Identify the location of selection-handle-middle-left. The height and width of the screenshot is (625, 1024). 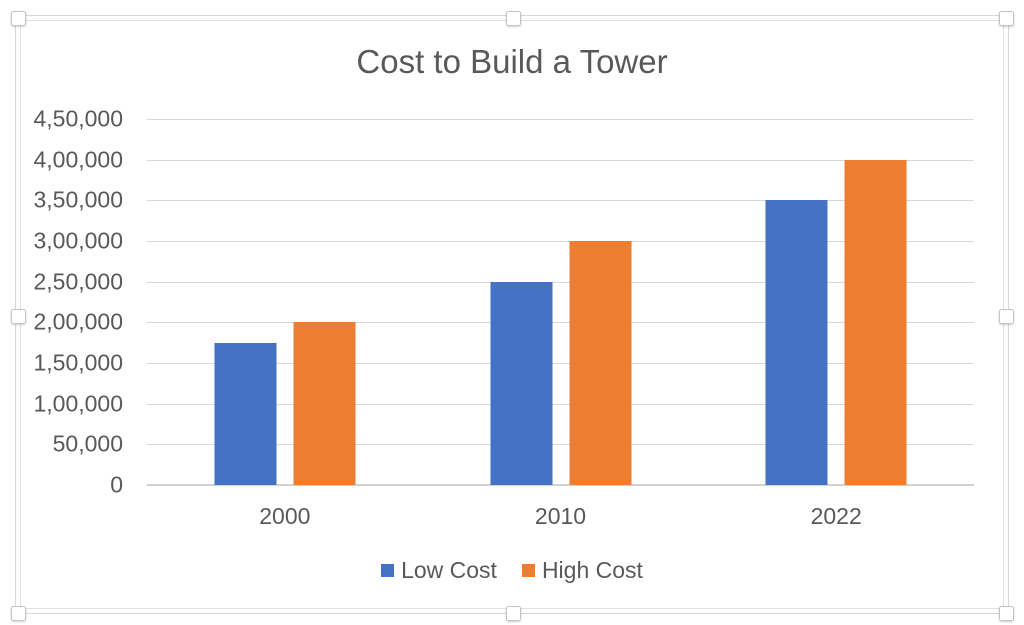
(18, 316).